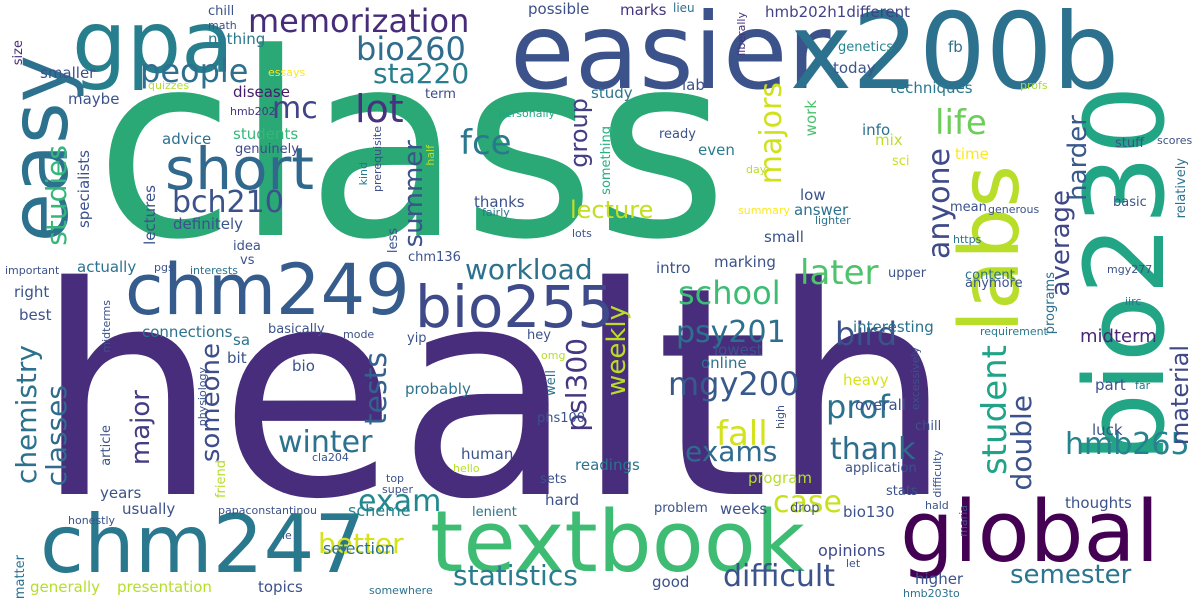 Image resolution: width=1200 pixels, height=600 pixels. What do you see at coordinates (32, 292) in the screenshot?
I see `word-right: right` at bounding box center [32, 292].